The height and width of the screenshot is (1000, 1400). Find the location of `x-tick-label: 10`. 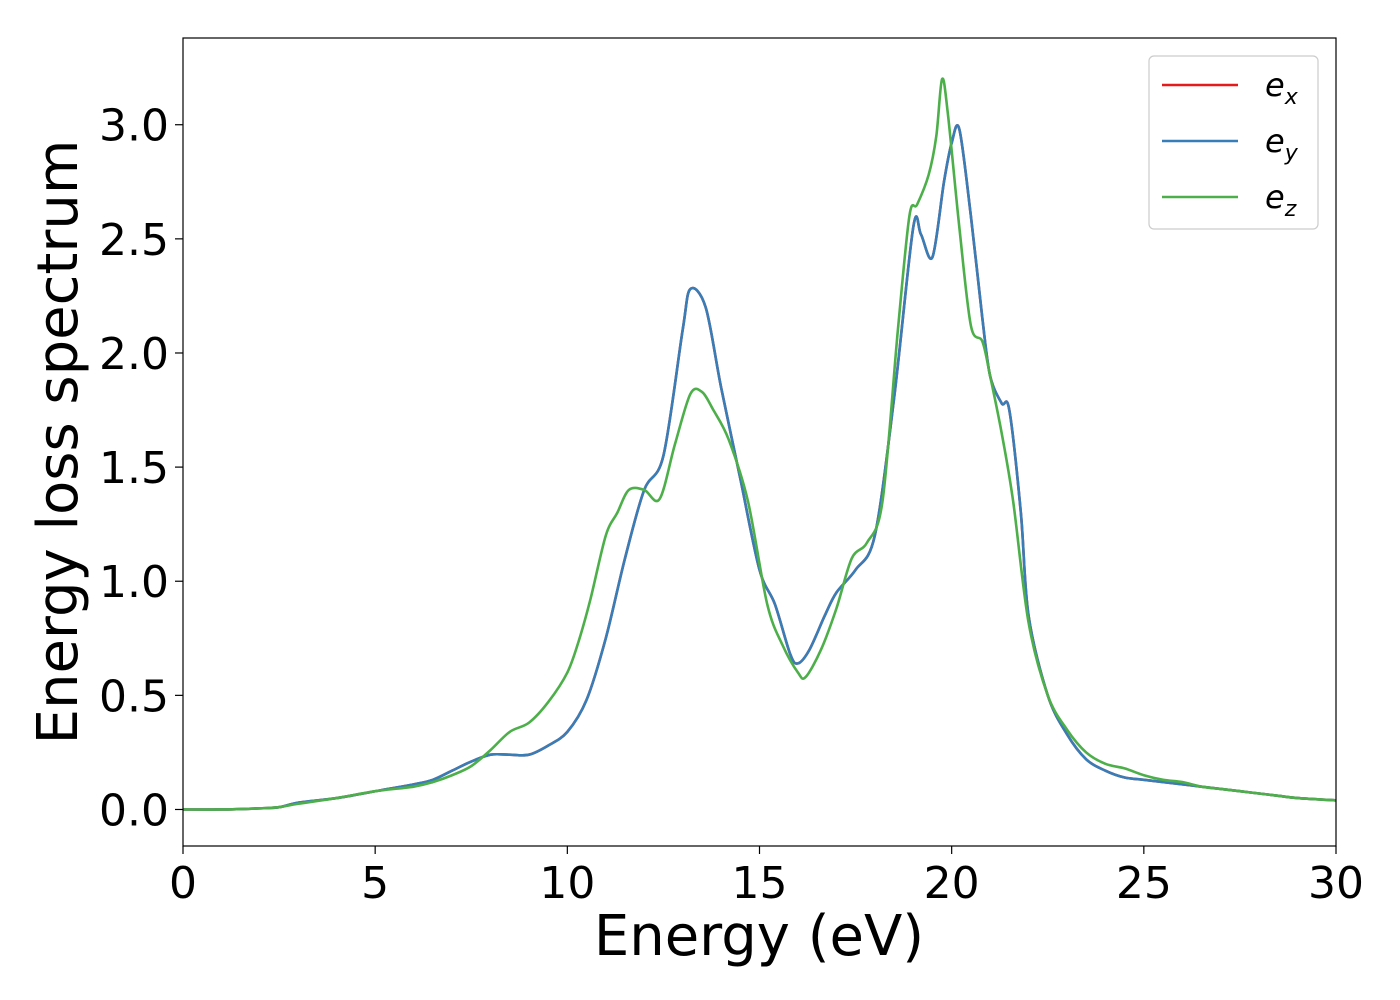

x-tick-label: 10 is located at coordinates (567, 883).